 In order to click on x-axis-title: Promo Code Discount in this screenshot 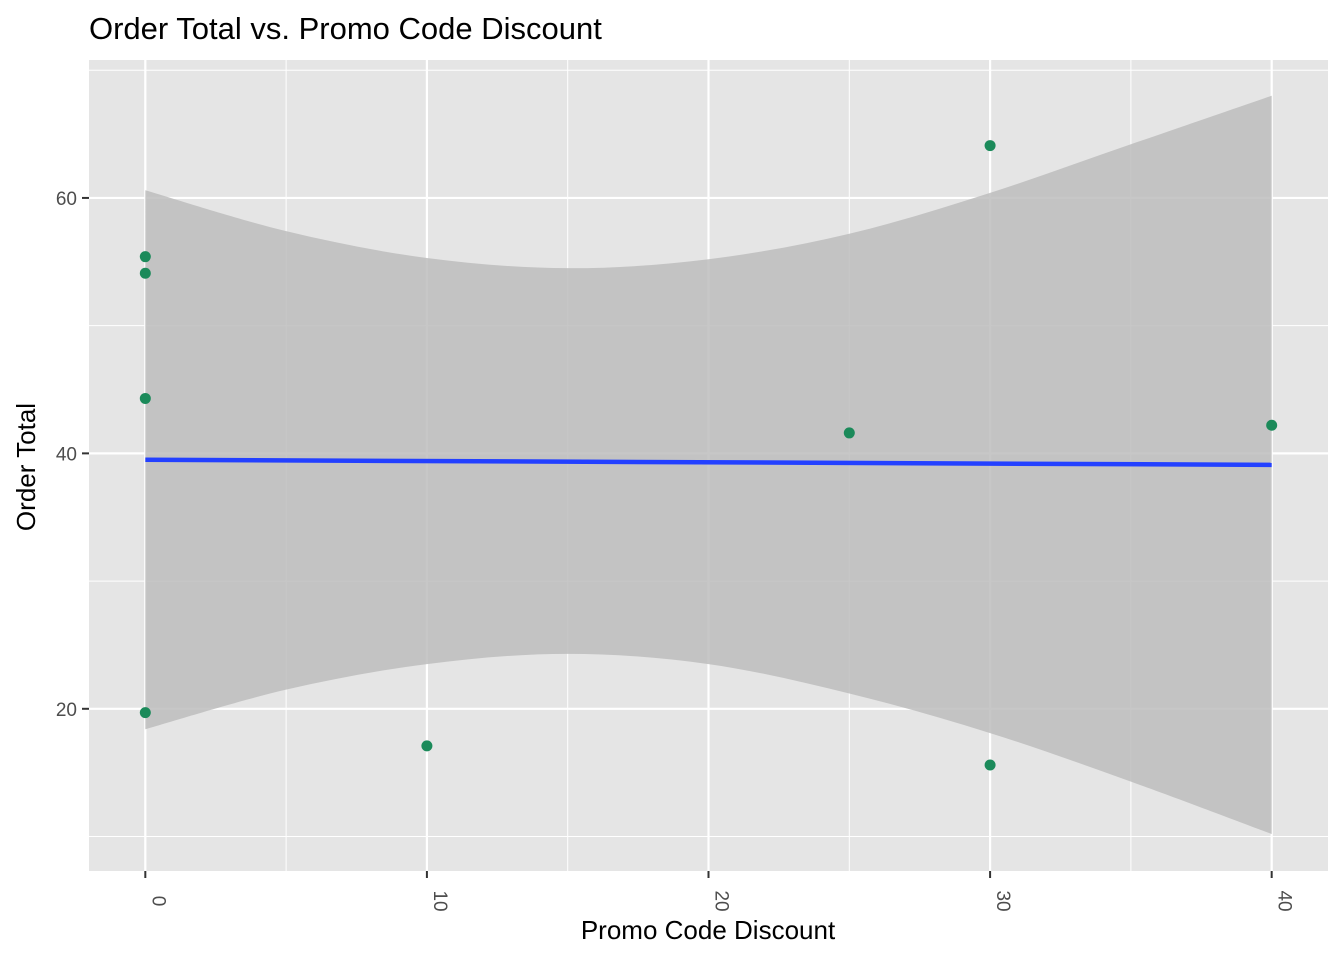, I will do `click(708, 930)`.